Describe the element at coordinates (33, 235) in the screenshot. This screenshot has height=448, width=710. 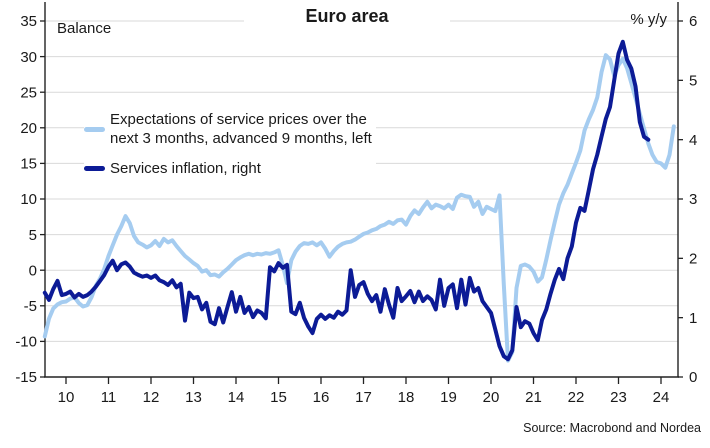
I see `left-axis-tick-label: 5` at that location.